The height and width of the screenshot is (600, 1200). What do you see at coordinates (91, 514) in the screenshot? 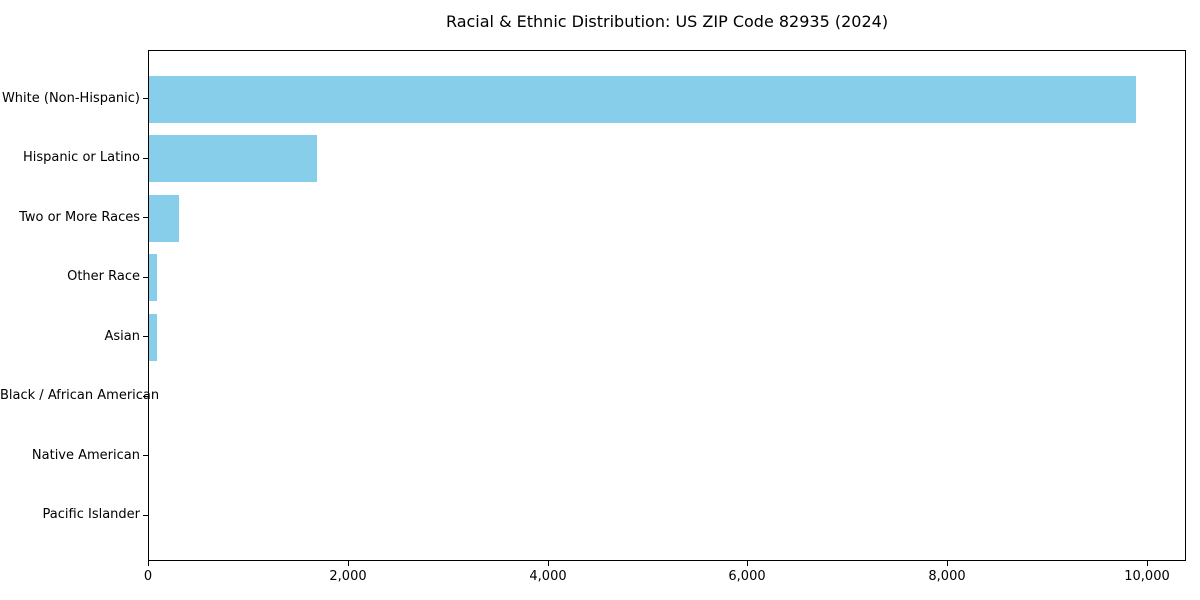
I see `y-tick-label-pacific-islander: Pacific Islander` at bounding box center [91, 514].